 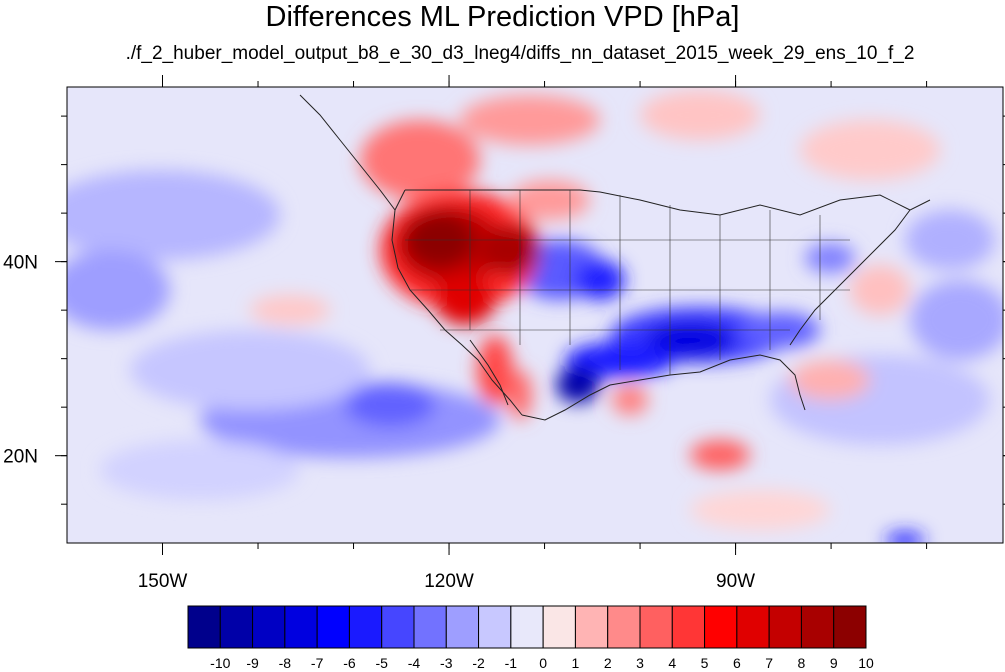 I want to click on colorbar-label: -3, so click(x=446, y=663).